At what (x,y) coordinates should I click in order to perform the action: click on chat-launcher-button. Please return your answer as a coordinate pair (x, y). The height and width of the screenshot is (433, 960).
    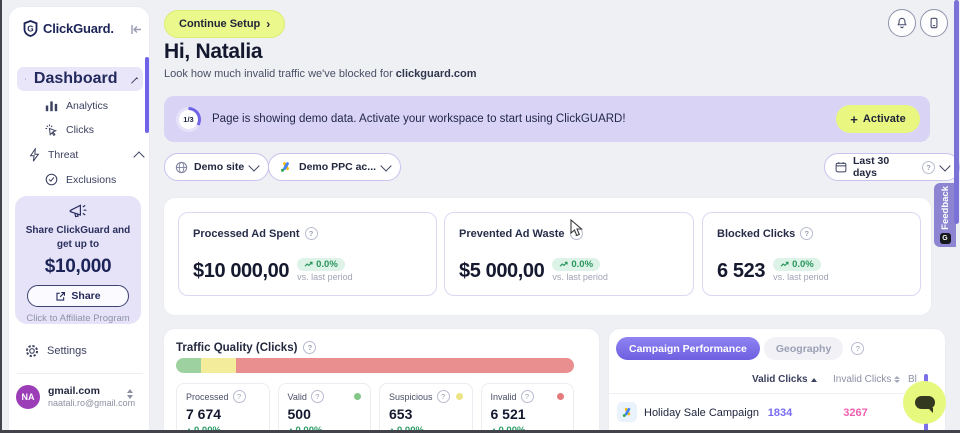
    Looking at the image, I should click on (924, 402).